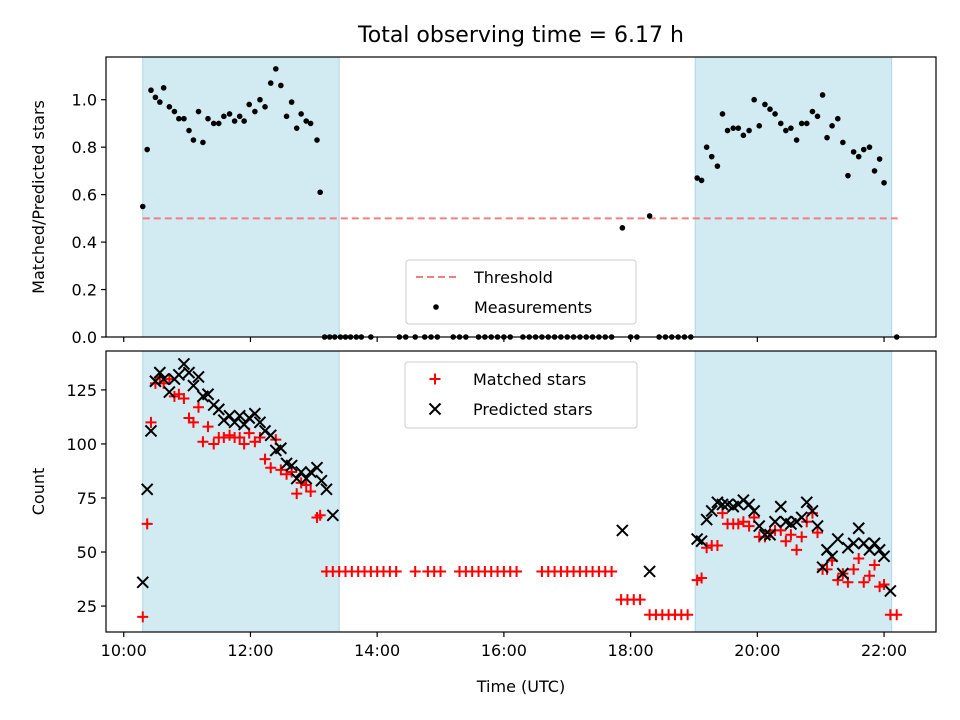 The image size is (960, 720). What do you see at coordinates (81, 444) in the screenshot?
I see `y-tick-label: 100` at bounding box center [81, 444].